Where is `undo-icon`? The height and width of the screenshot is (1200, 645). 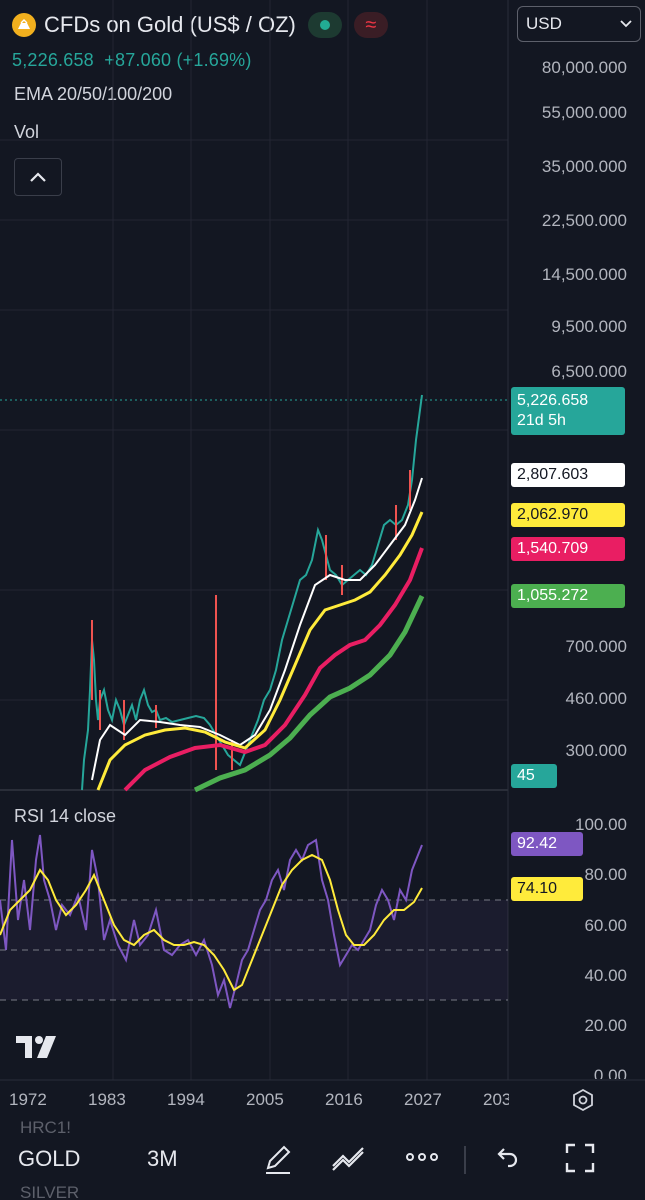
undo-icon is located at coordinates (507, 1158).